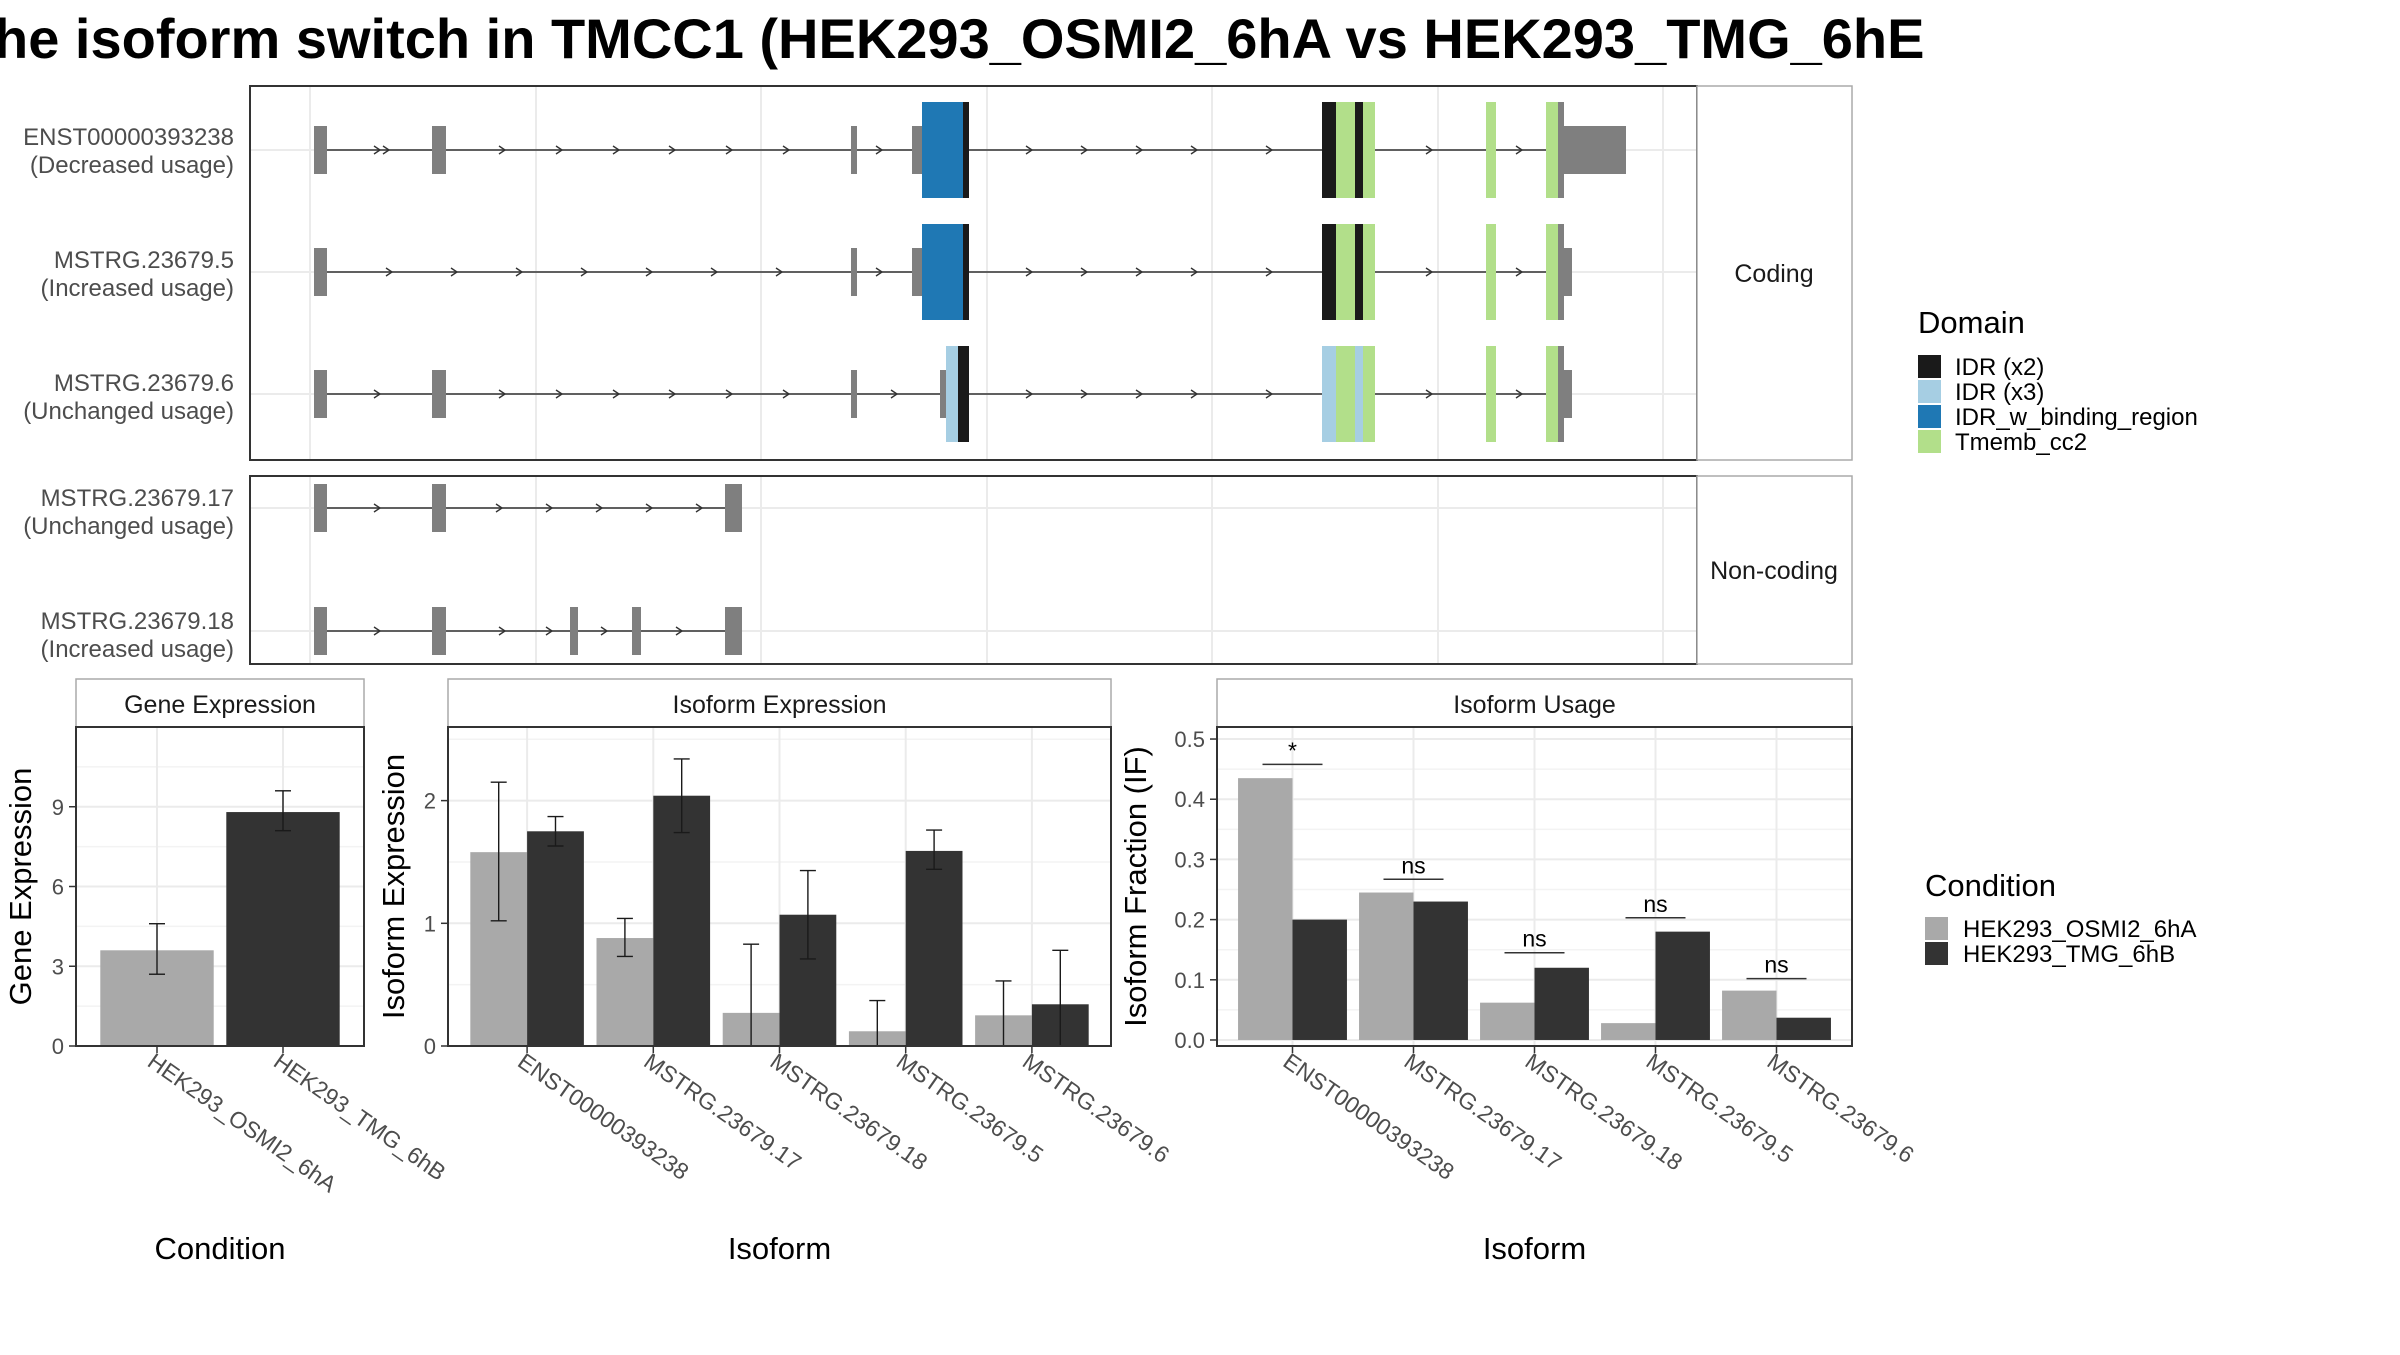  I want to click on y-axis-label: Gene Expression, so click(20, 887).